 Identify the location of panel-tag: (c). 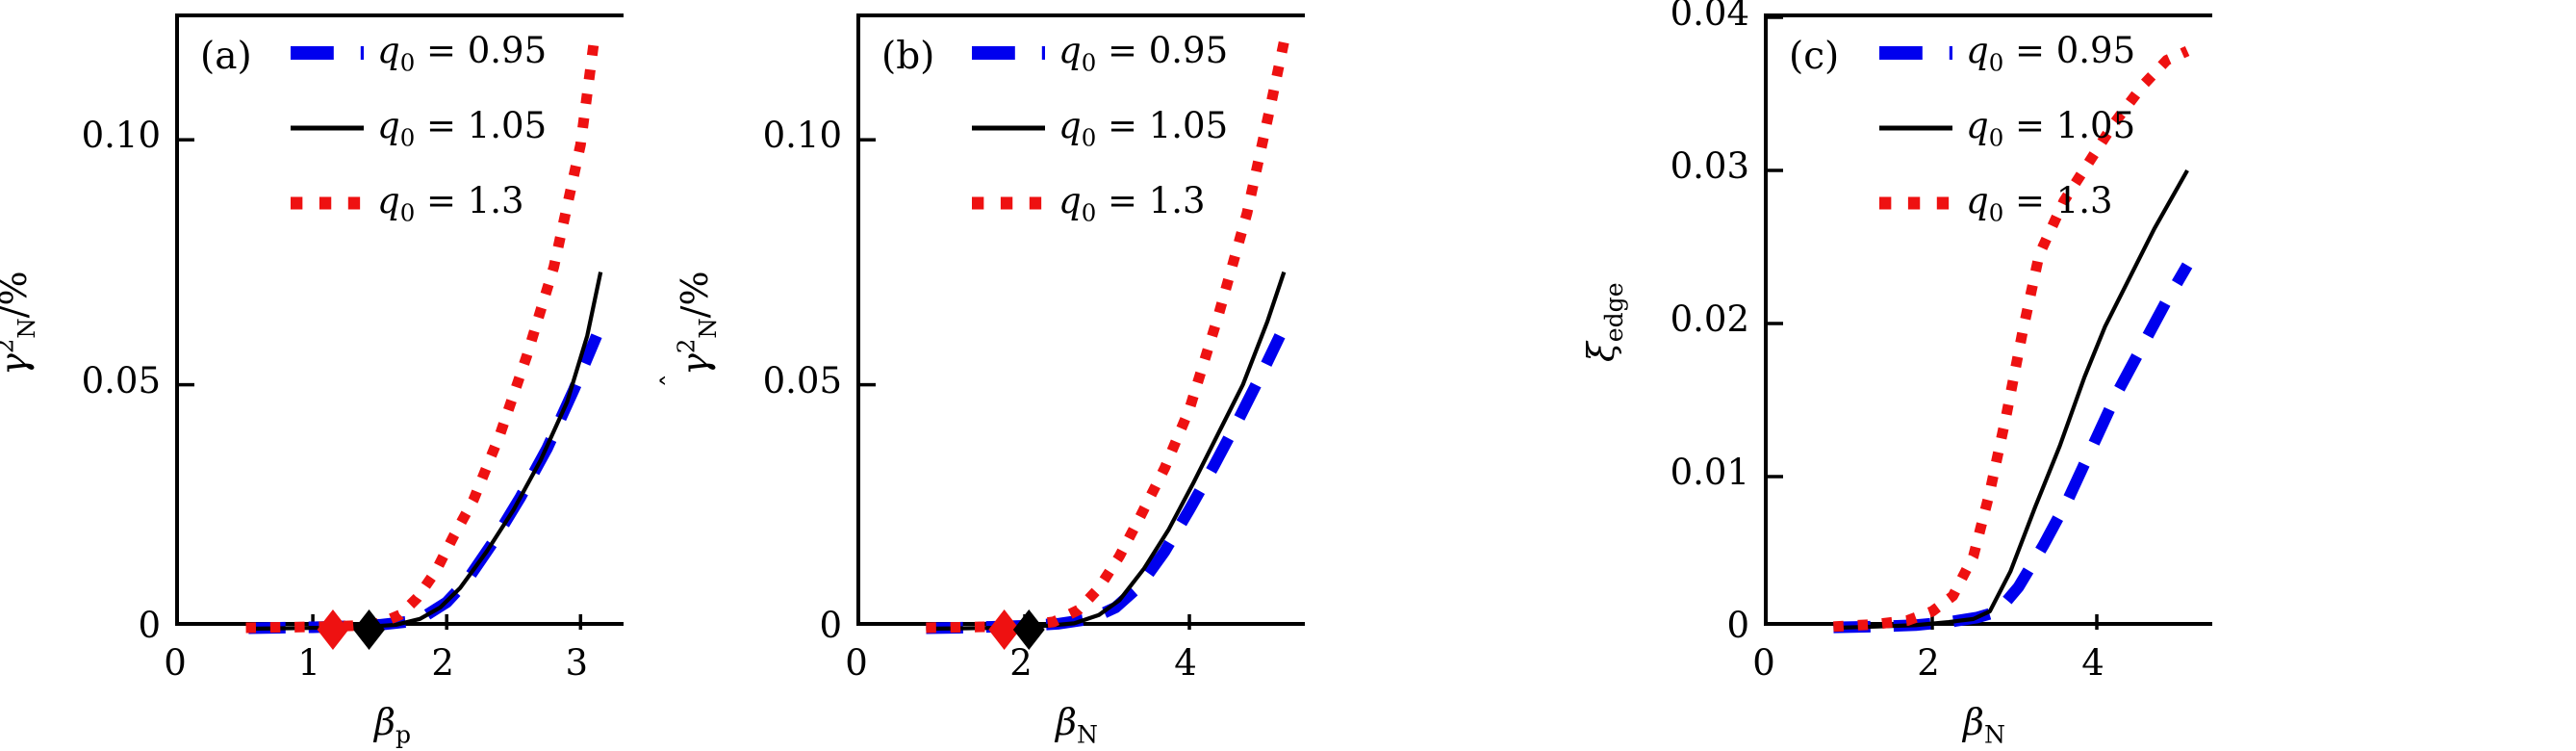
(1814, 56).